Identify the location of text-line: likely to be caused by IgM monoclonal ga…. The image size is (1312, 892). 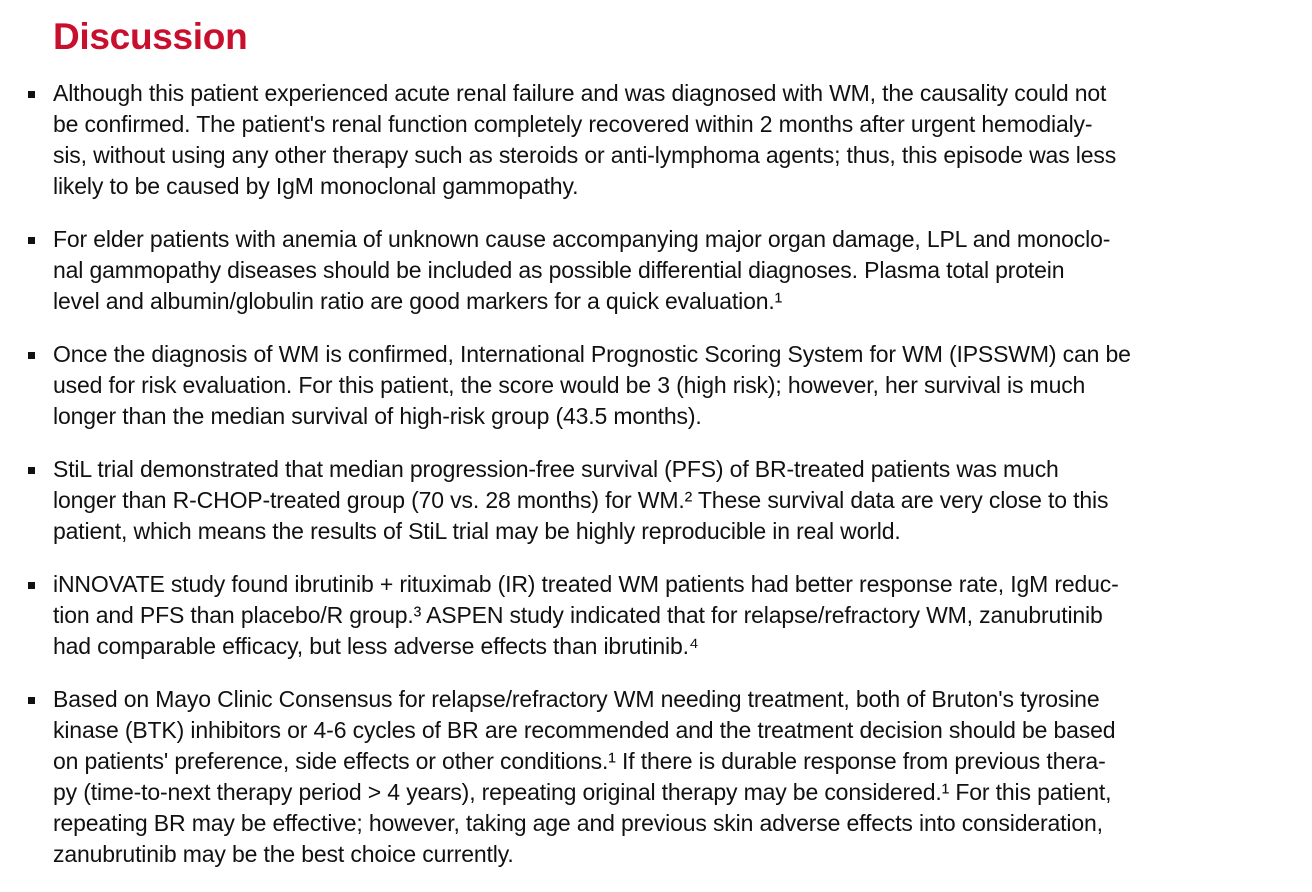
(316, 186).